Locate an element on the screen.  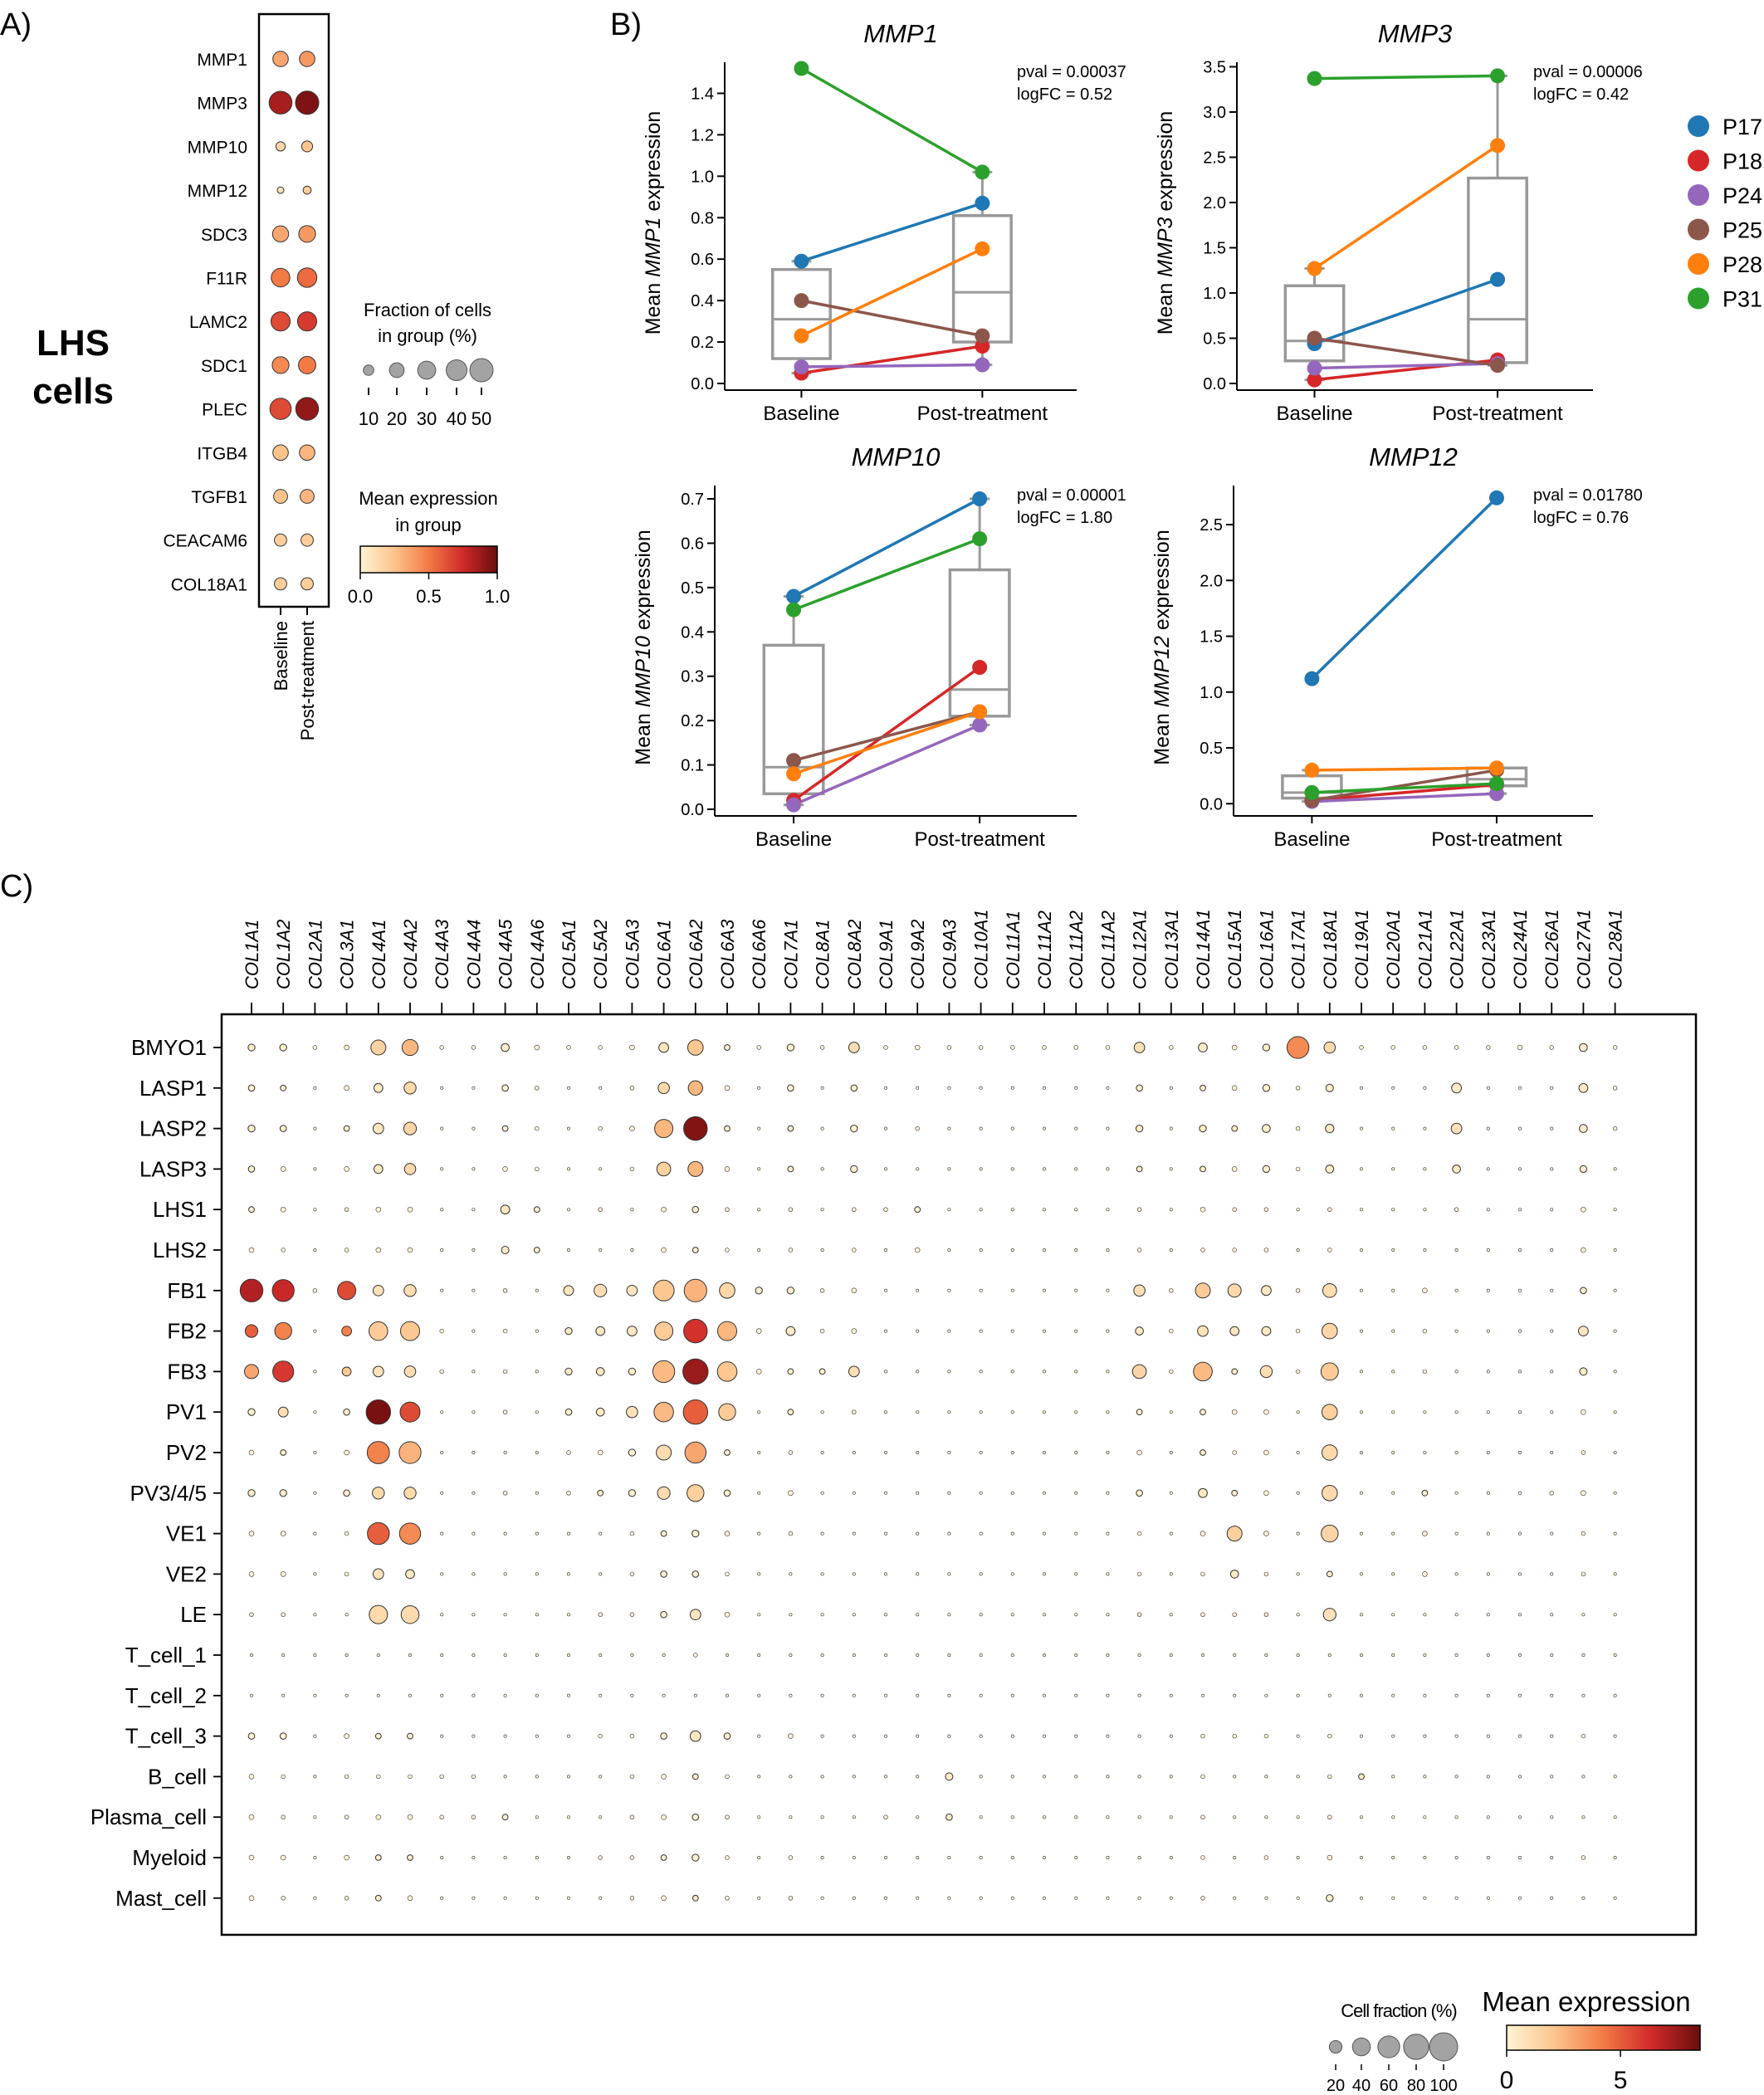
a-group-label: Baseline is located at coordinates (281, 656).